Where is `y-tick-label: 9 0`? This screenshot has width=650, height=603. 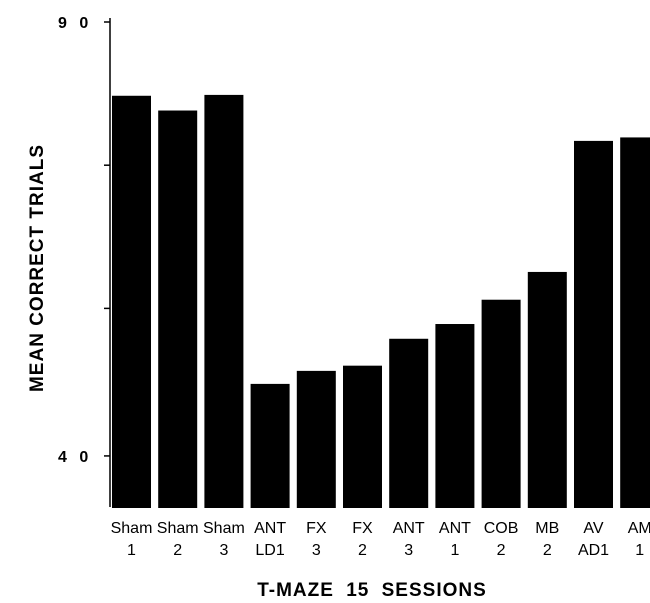
y-tick-label: 9 0 is located at coordinates (75, 23).